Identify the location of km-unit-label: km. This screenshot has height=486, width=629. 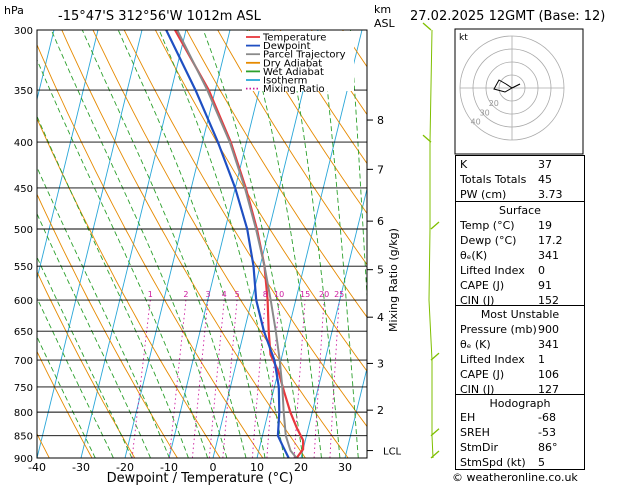
(382, 9).